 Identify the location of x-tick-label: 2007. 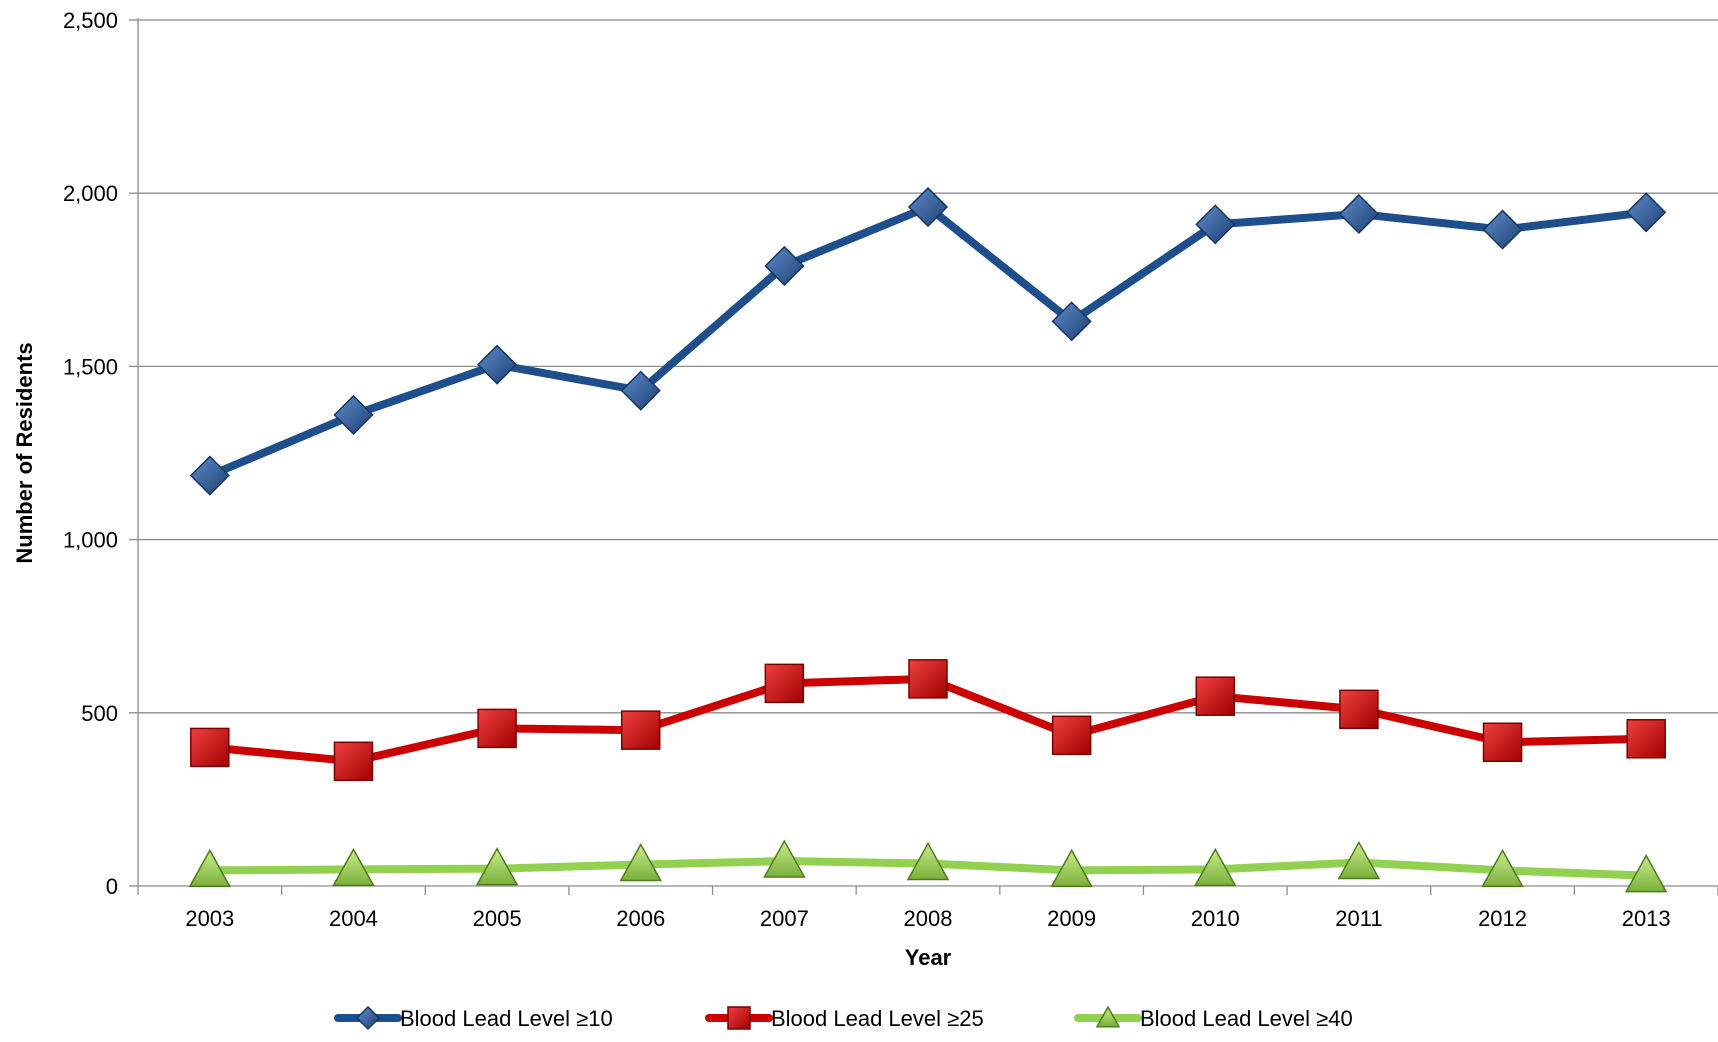
(784, 918).